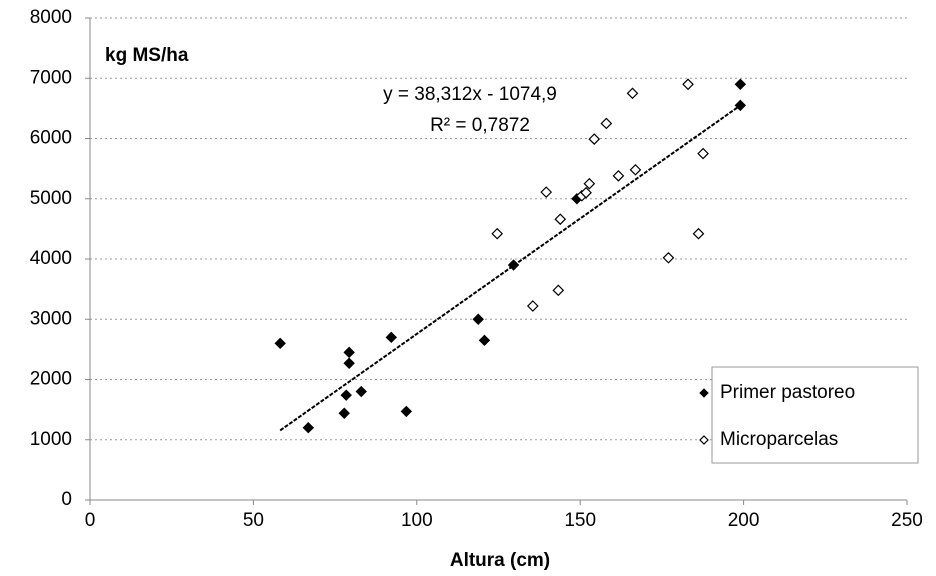 The image size is (936, 576). Describe the element at coordinates (815, 415) in the screenshot. I see `legend-box` at that location.